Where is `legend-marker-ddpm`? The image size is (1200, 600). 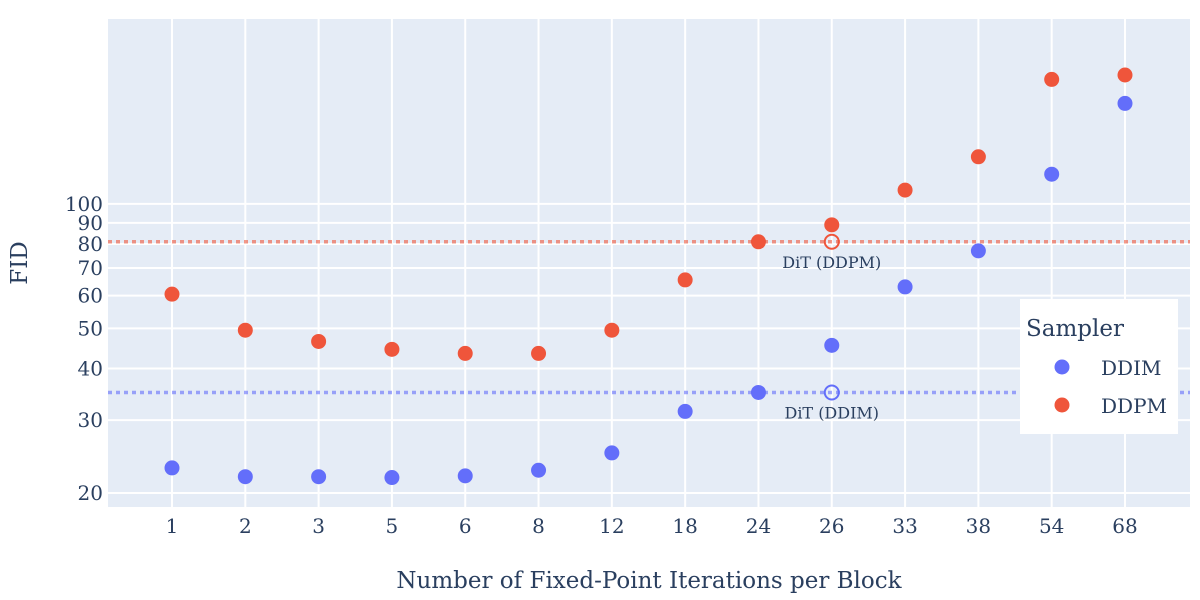 legend-marker-ddpm is located at coordinates (1062, 405).